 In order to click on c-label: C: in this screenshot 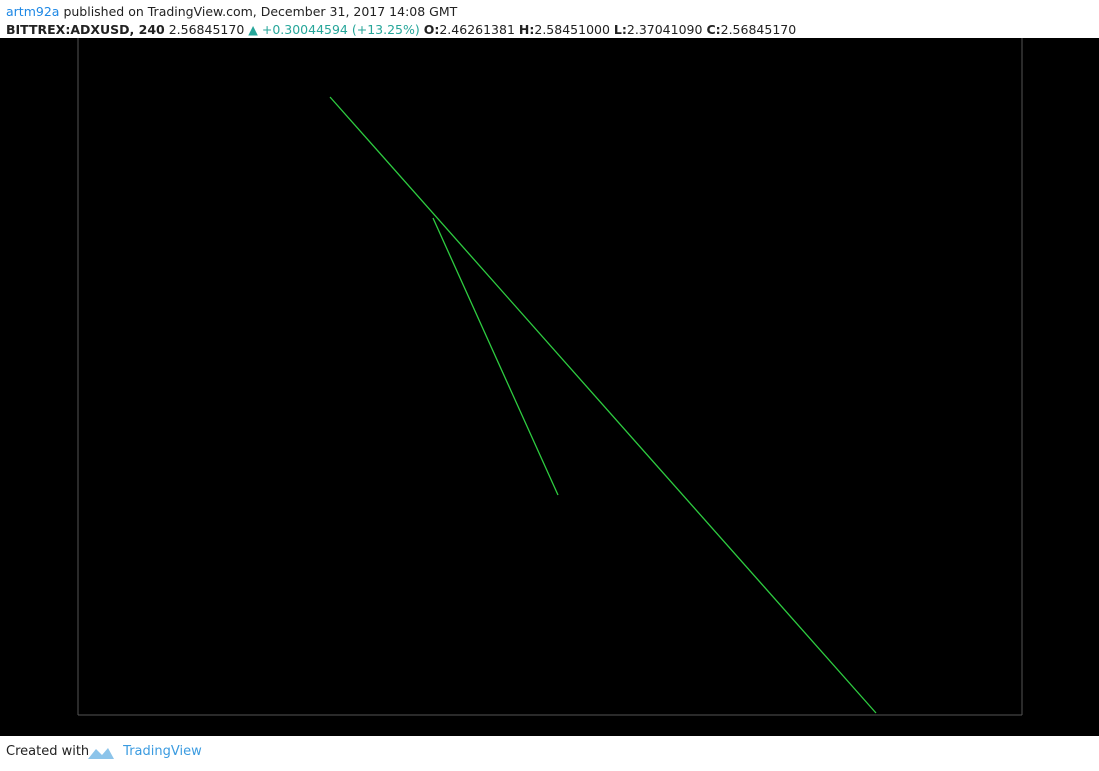, I will do `click(713, 29)`.